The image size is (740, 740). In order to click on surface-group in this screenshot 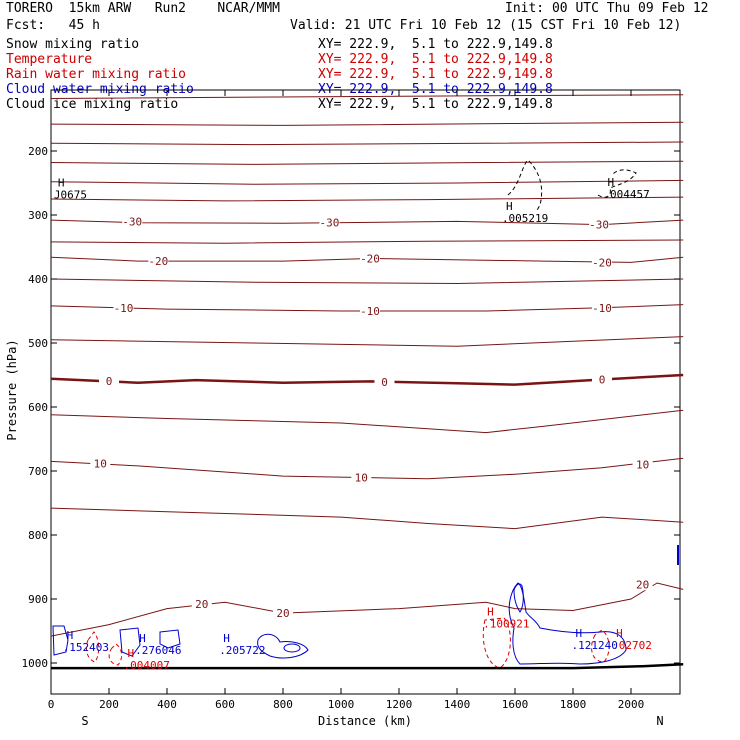, I will do `click(367, 666)`.